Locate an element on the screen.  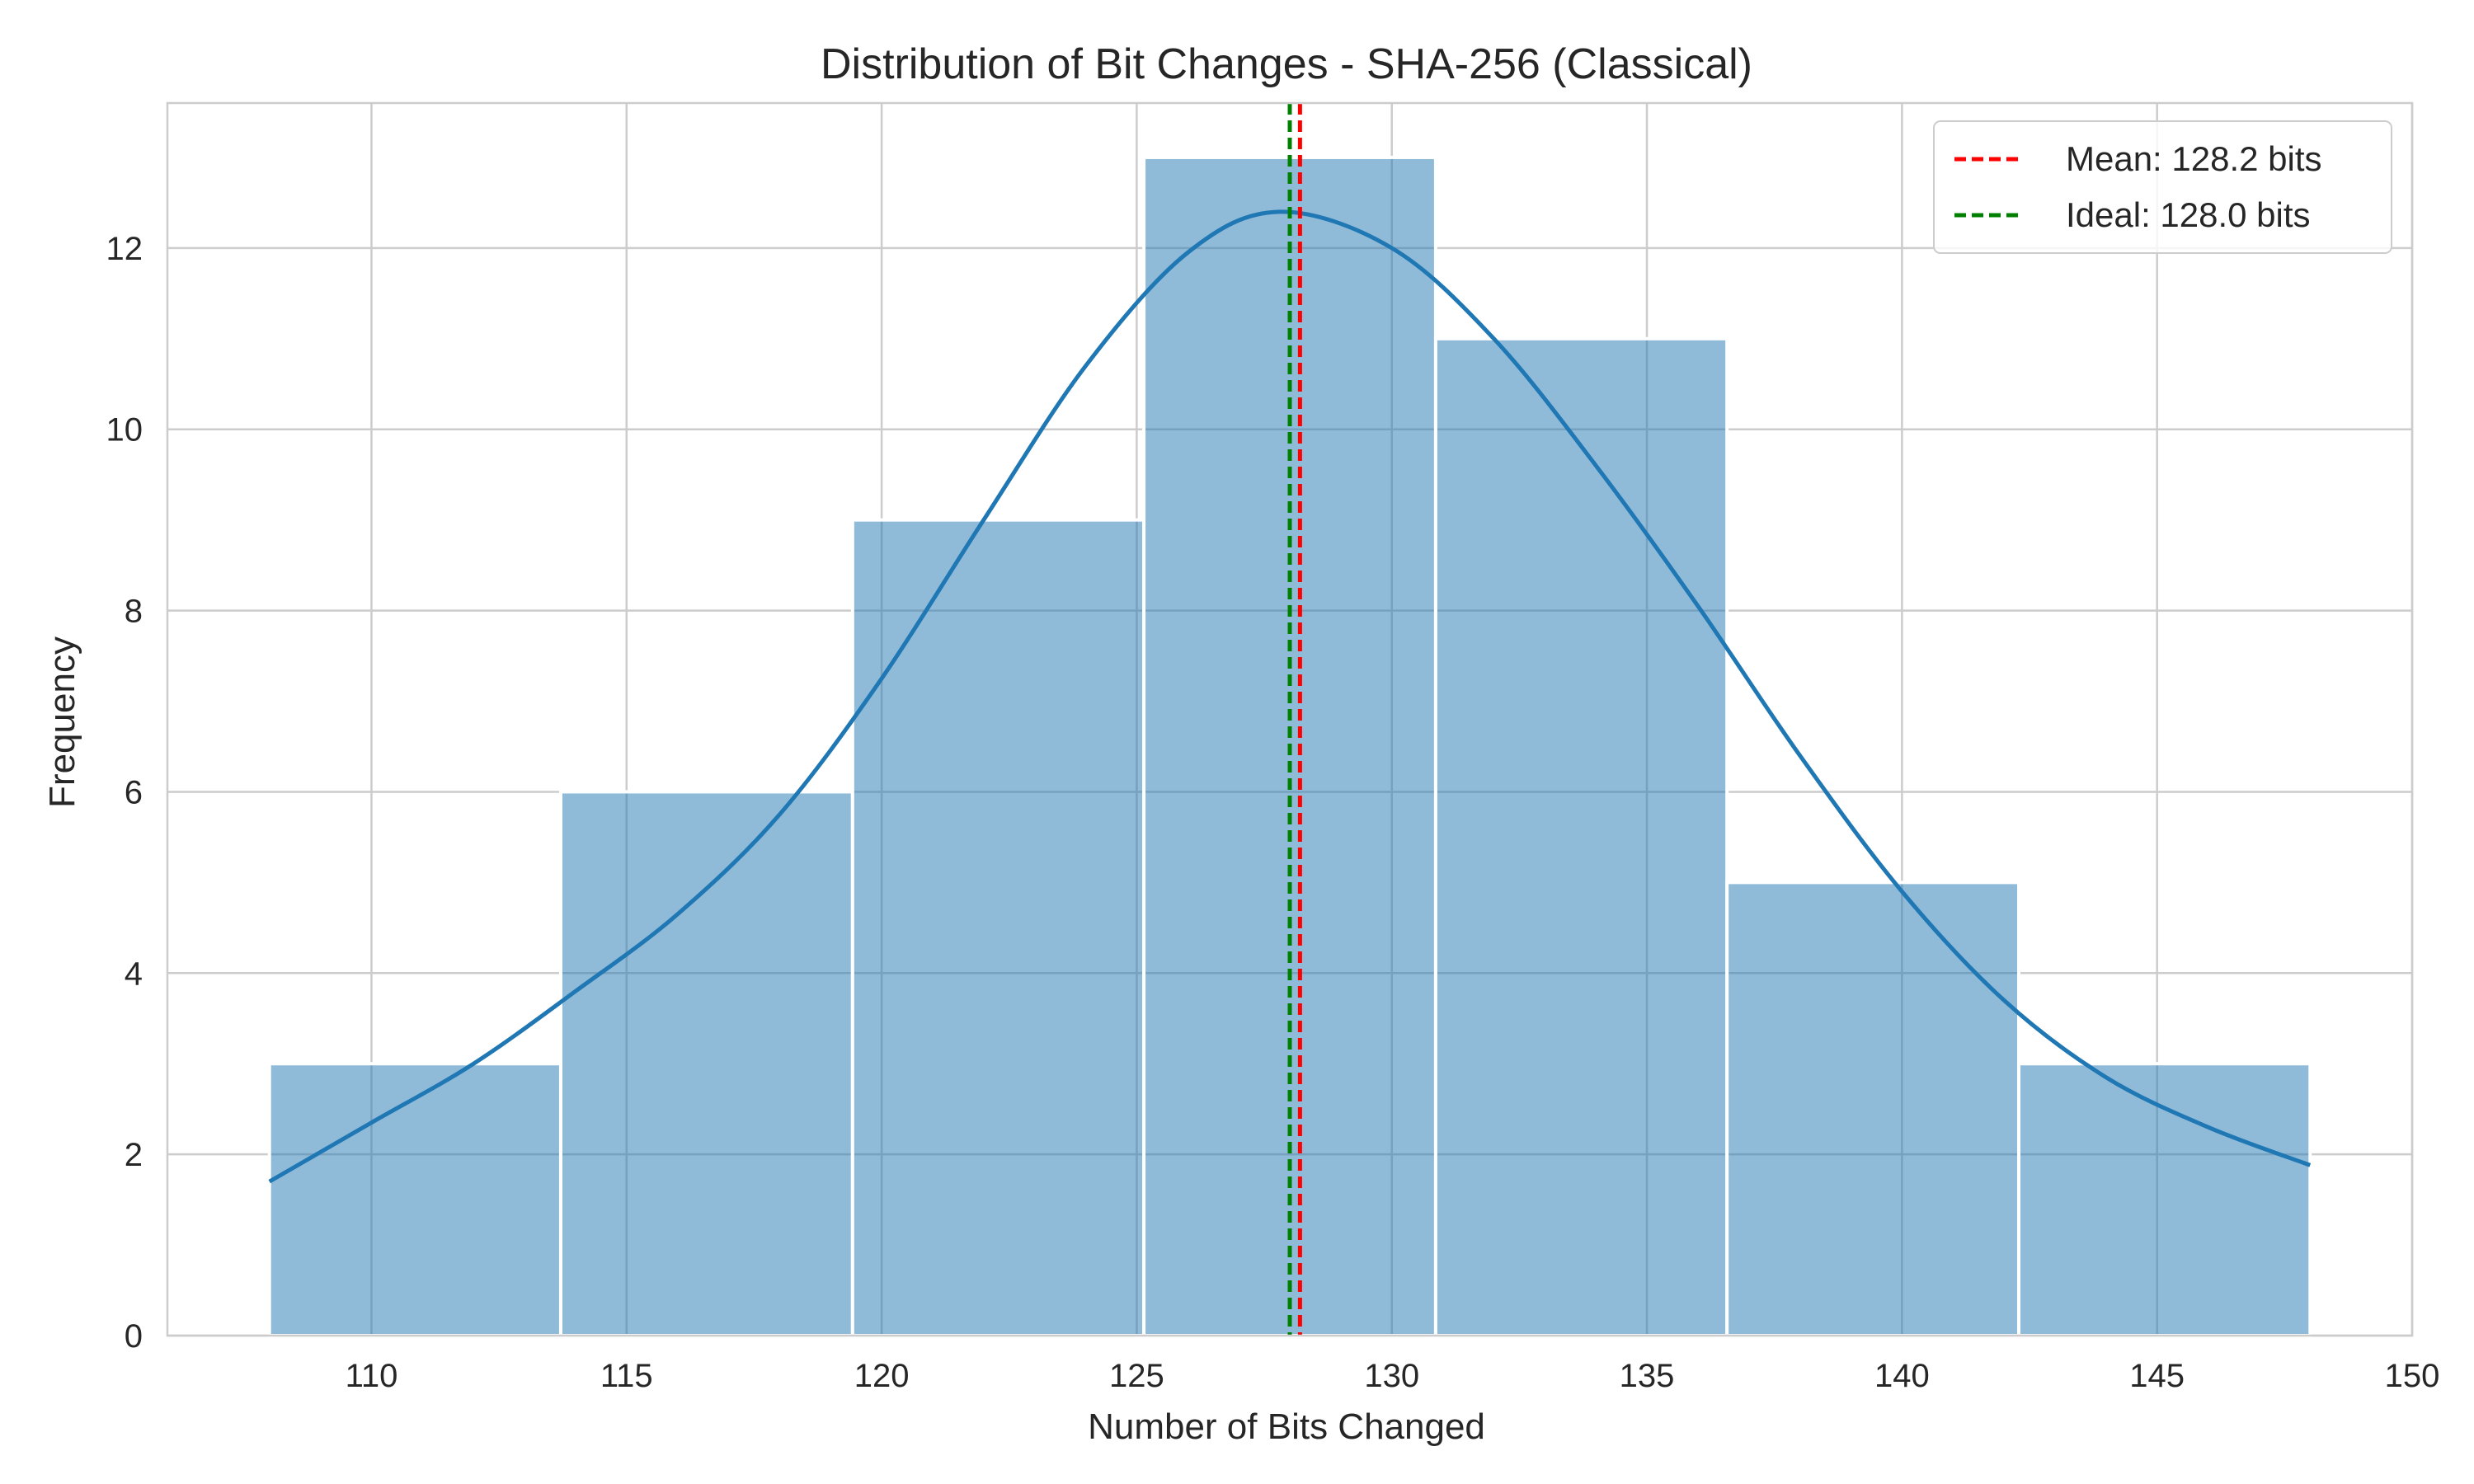
x-tick-label: 130 is located at coordinates (1391, 1376).